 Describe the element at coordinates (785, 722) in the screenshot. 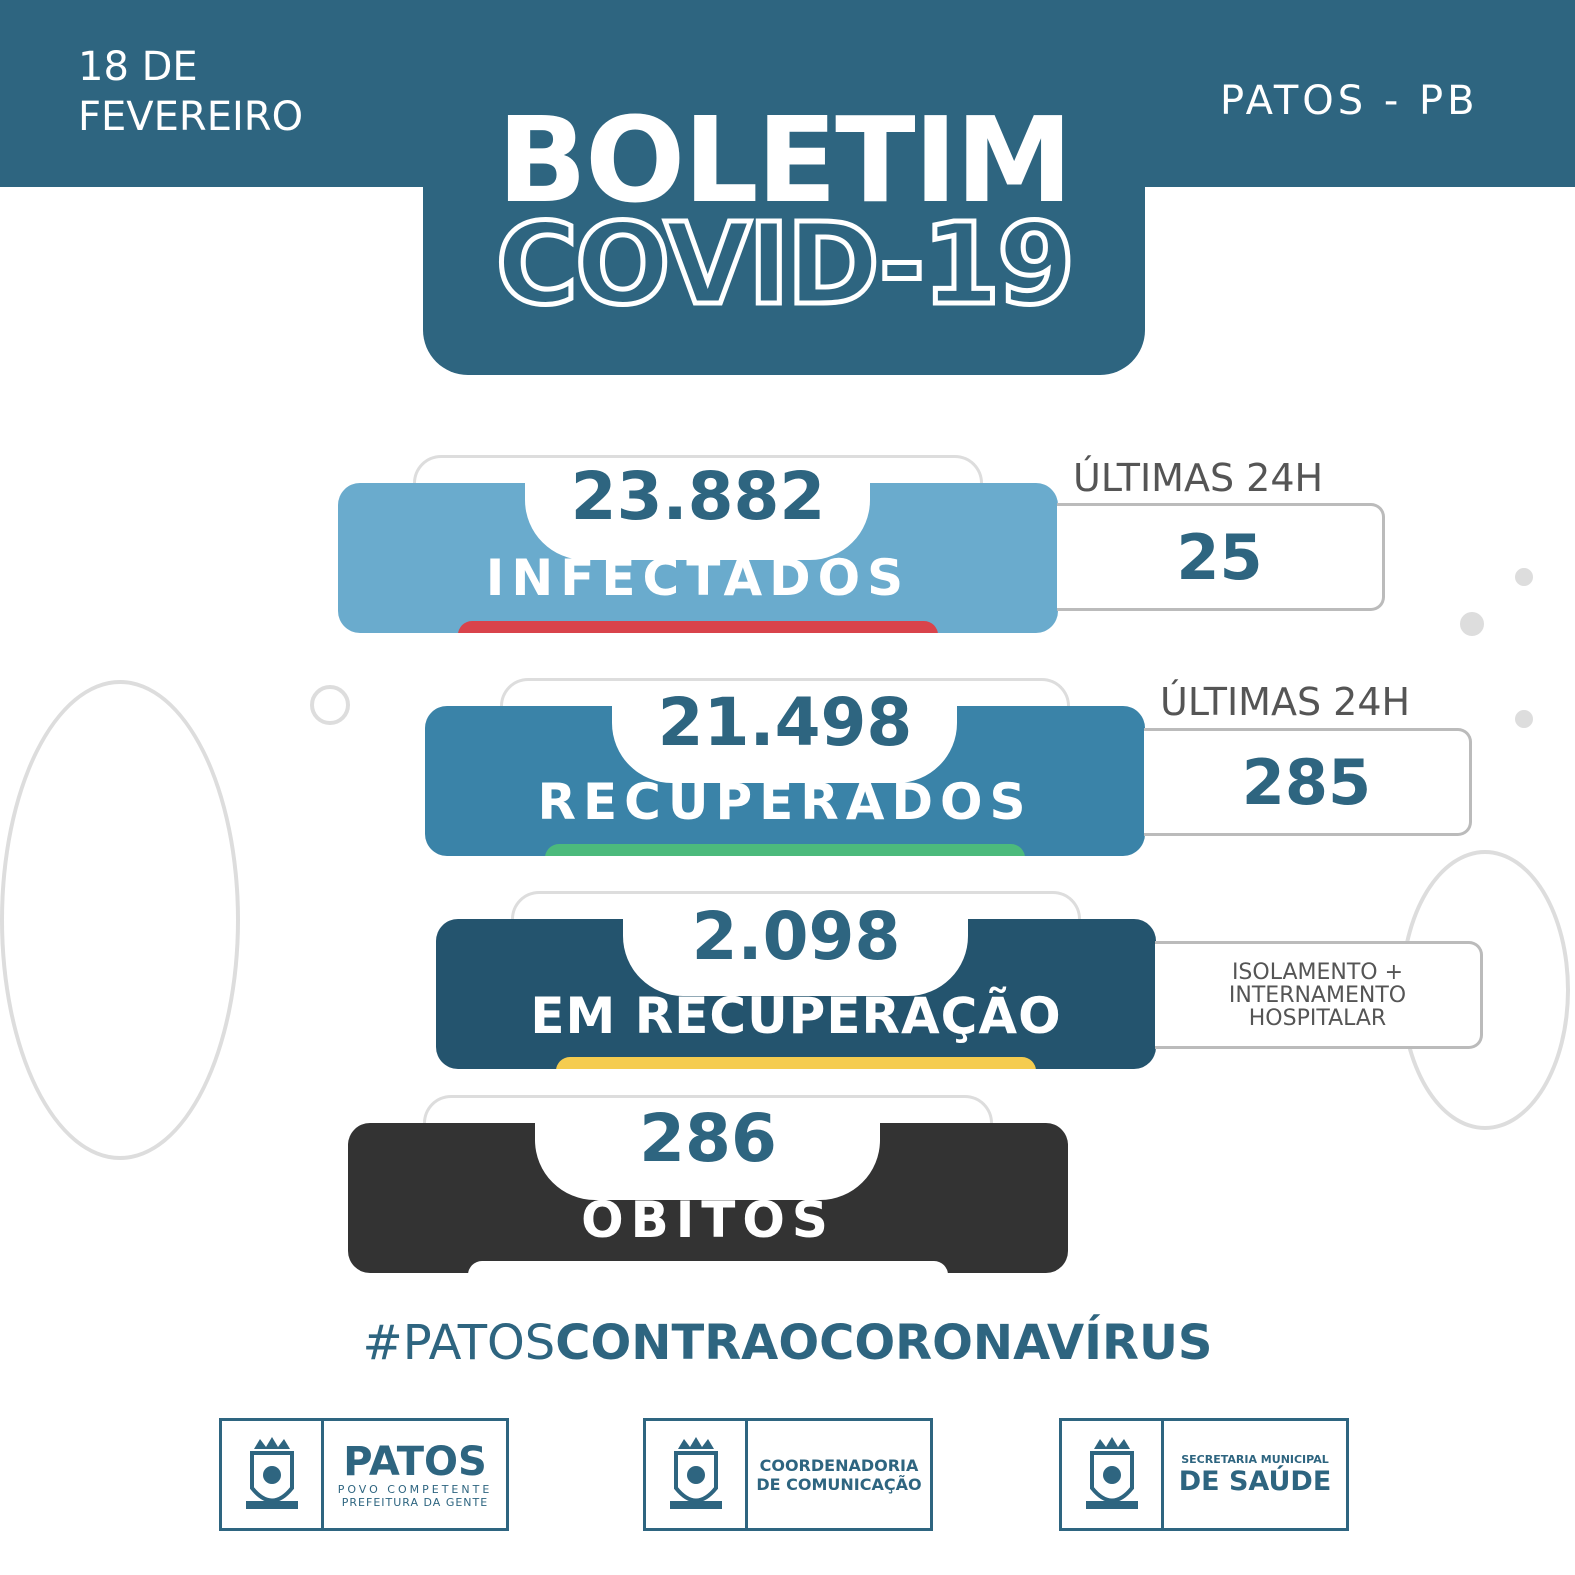

I see `recuperados-value: 21.498` at that location.